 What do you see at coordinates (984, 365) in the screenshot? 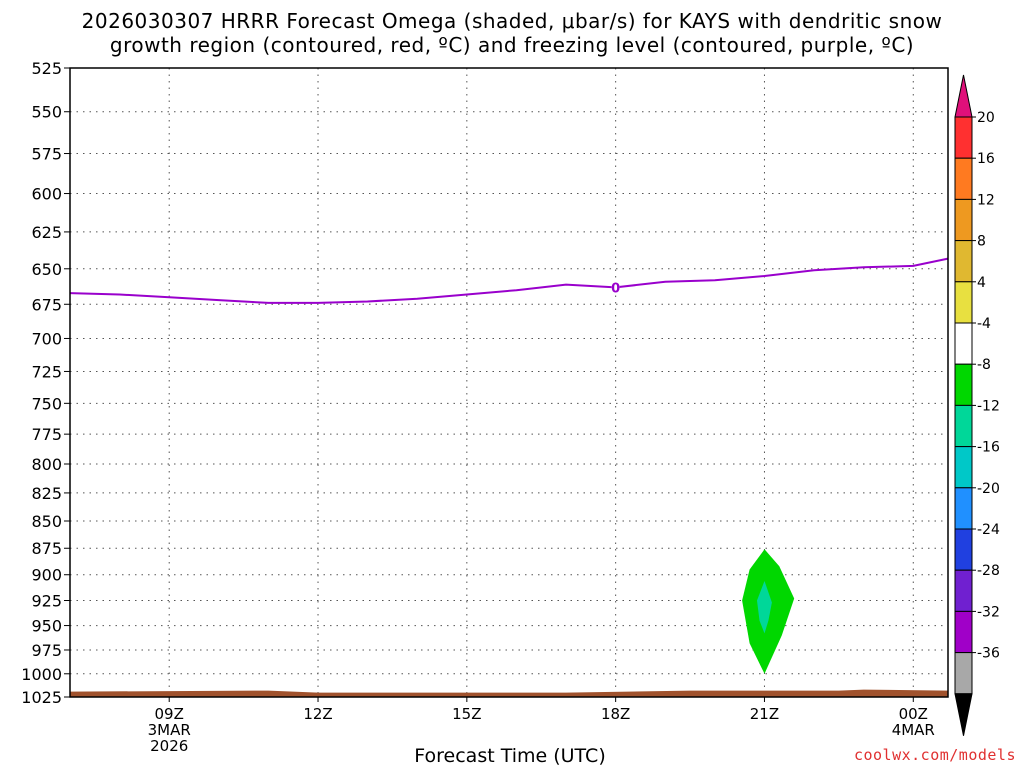
I see `colorbar-label: -8` at bounding box center [984, 365].